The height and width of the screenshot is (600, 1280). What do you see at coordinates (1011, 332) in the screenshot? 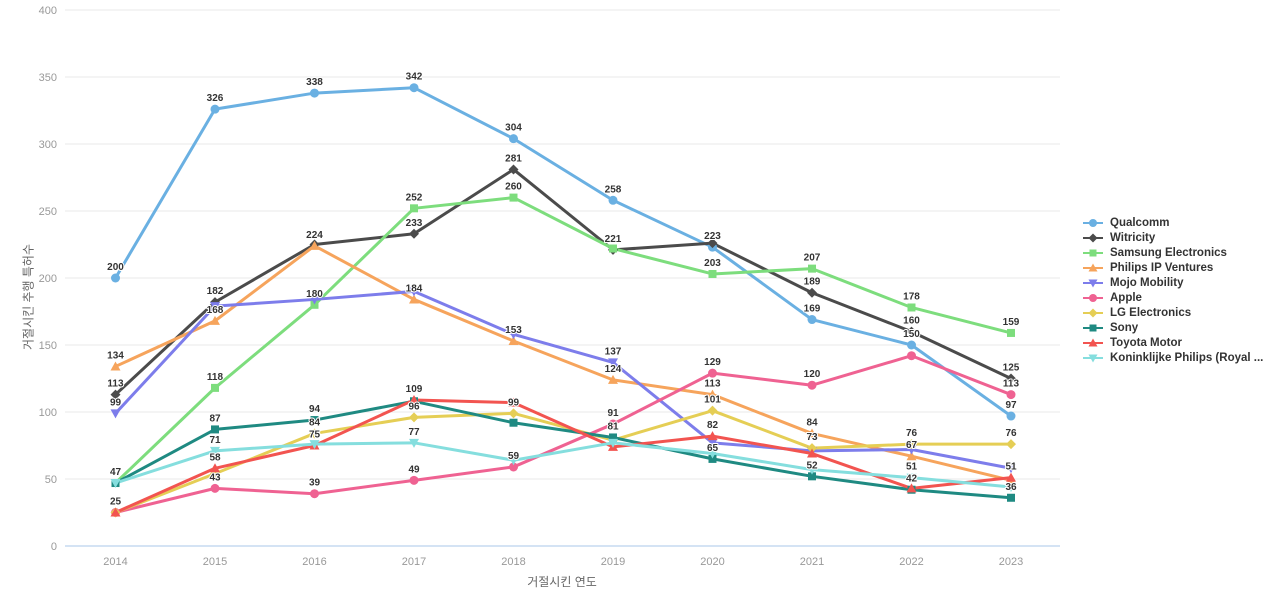
I see `data-point-samsung-electronics-2023` at bounding box center [1011, 332].